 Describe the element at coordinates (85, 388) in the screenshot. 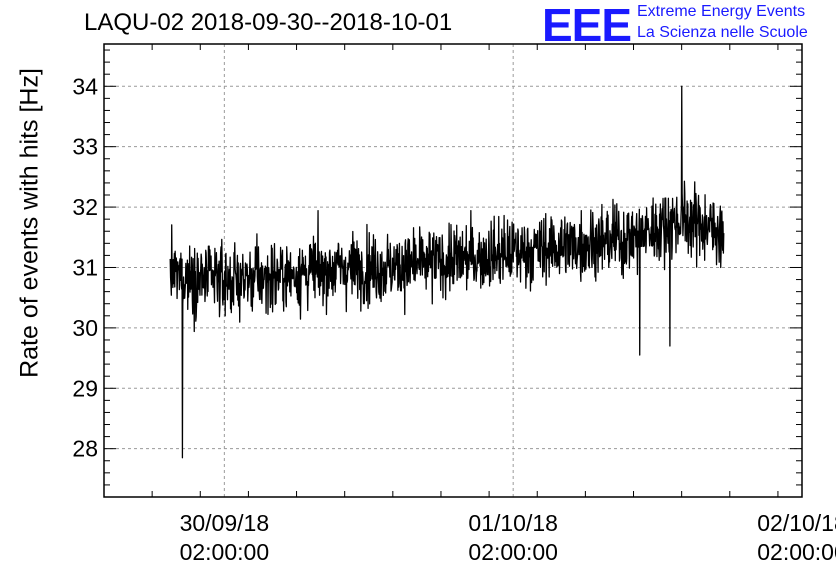

I see `y-tick-label: 29` at that location.